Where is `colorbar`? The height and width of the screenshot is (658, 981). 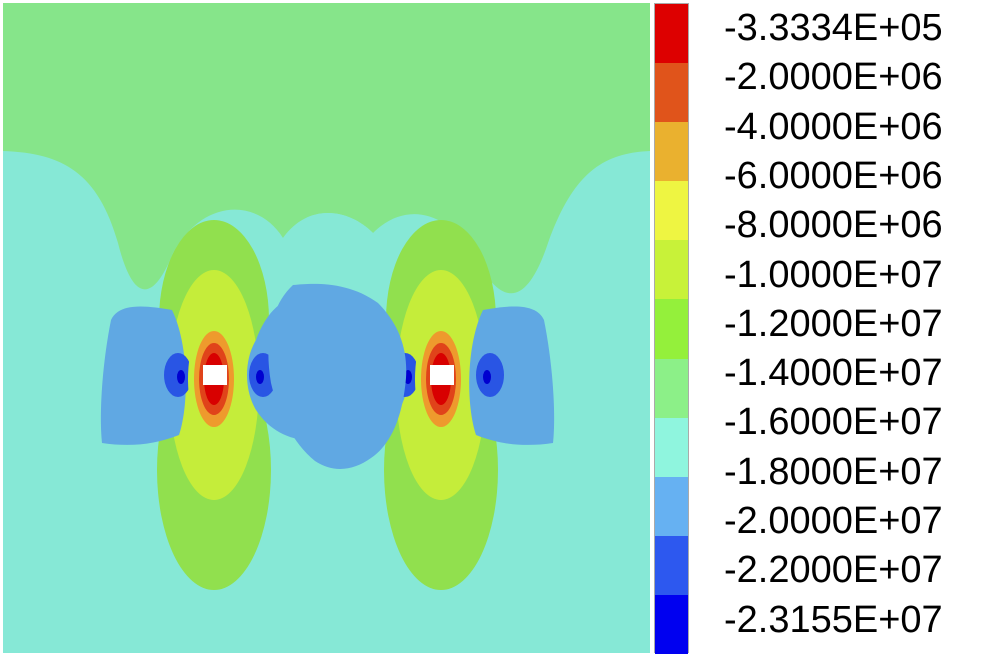
colorbar is located at coordinates (671, 329).